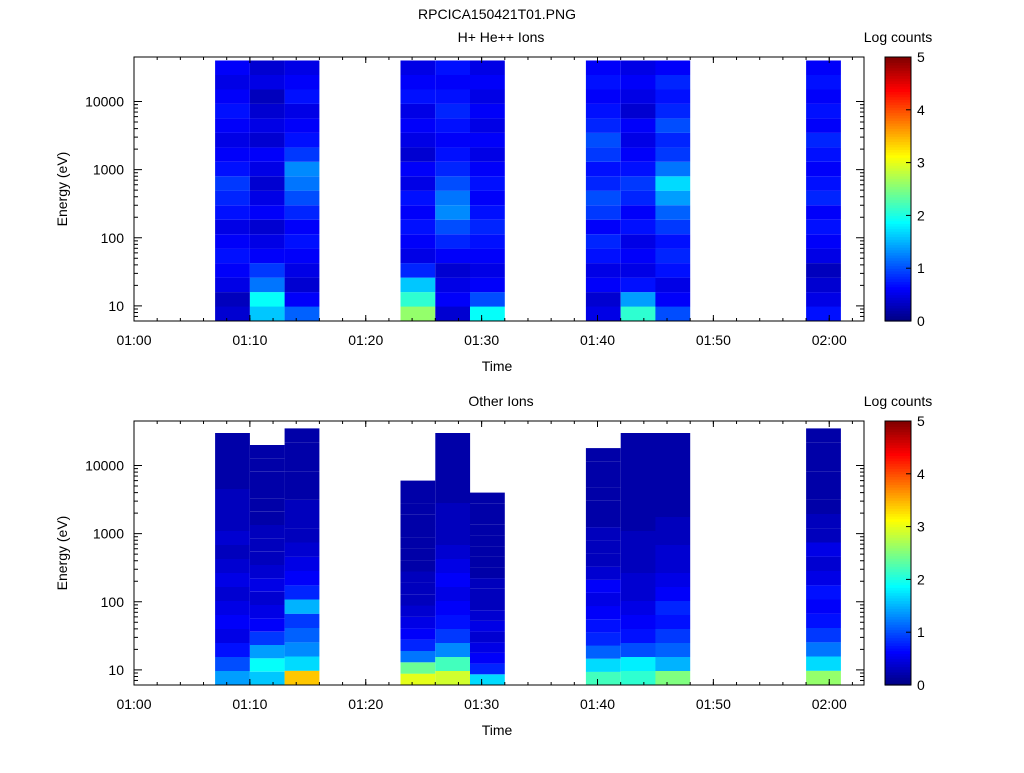 The image size is (1024, 773). What do you see at coordinates (713, 340) in the screenshot?
I see `x-tick-label: 01:50` at bounding box center [713, 340].